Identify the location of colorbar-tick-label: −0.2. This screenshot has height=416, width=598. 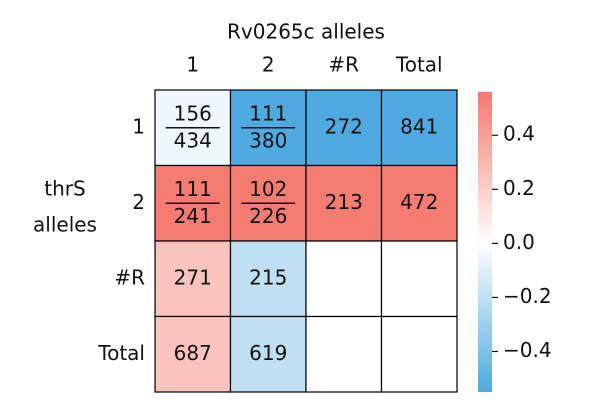
(527, 296).